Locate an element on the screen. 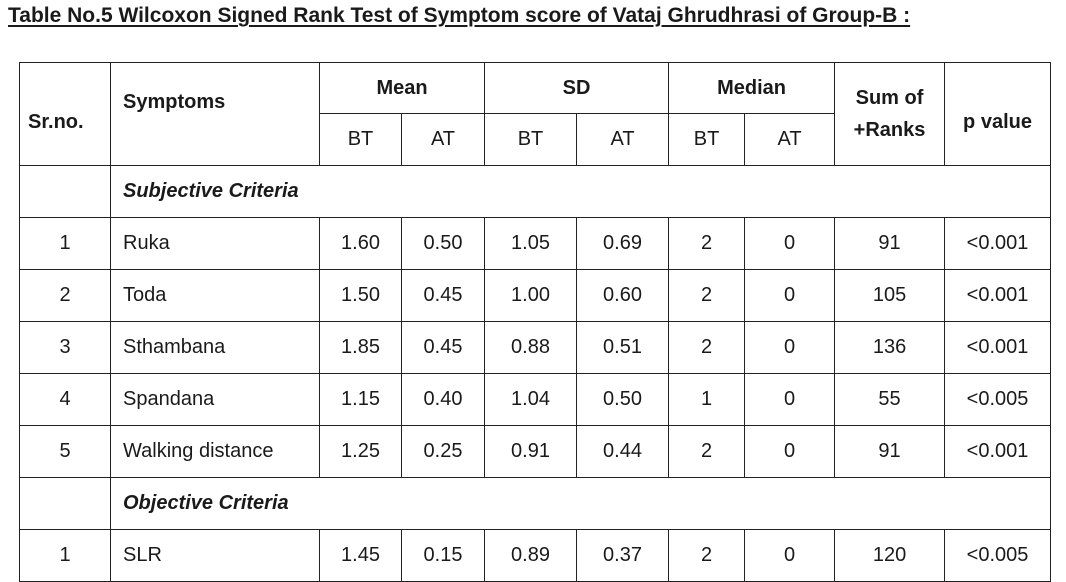 The width and height of the screenshot is (1066, 582). cell-mean-bt: 1.15 is located at coordinates (360, 399).